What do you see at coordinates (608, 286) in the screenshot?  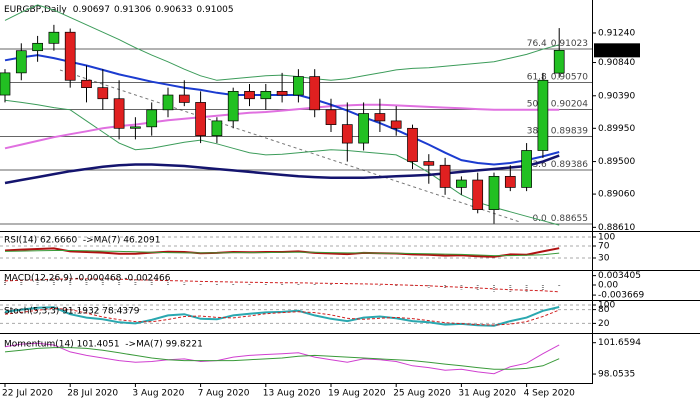 I see `y-tick-label: 0.00` at bounding box center [608, 286].